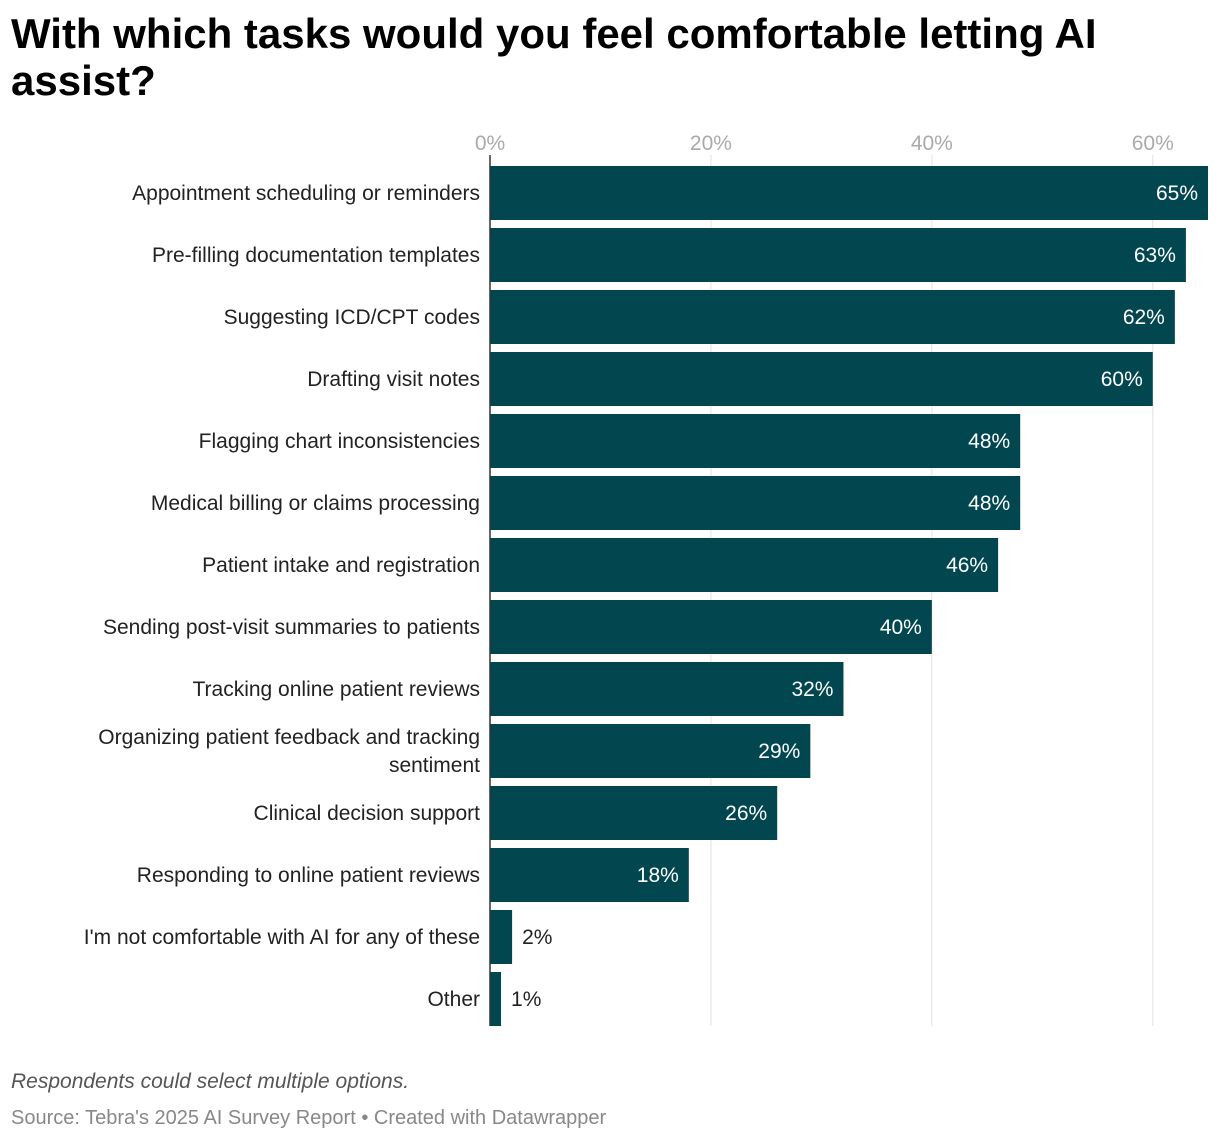 The height and width of the screenshot is (1144, 1220). What do you see at coordinates (1153, 143) in the screenshot?
I see `x-tick-label: 60%` at bounding box center [1153, 143].